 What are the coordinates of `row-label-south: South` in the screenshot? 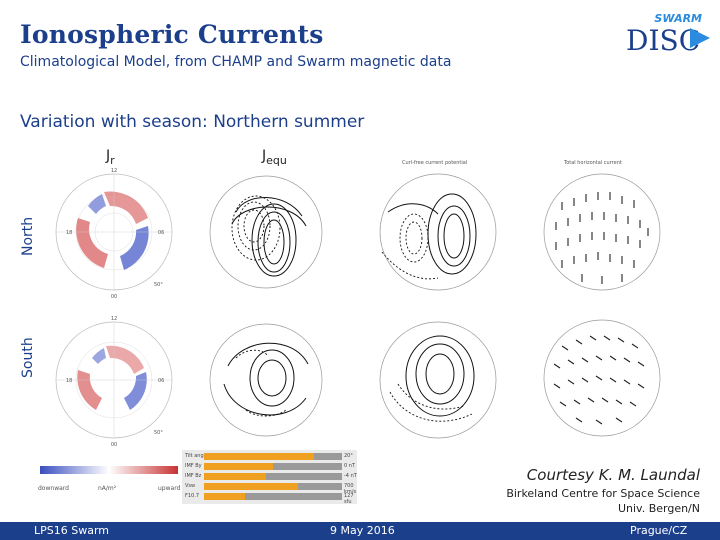 It's located at (28, 357).